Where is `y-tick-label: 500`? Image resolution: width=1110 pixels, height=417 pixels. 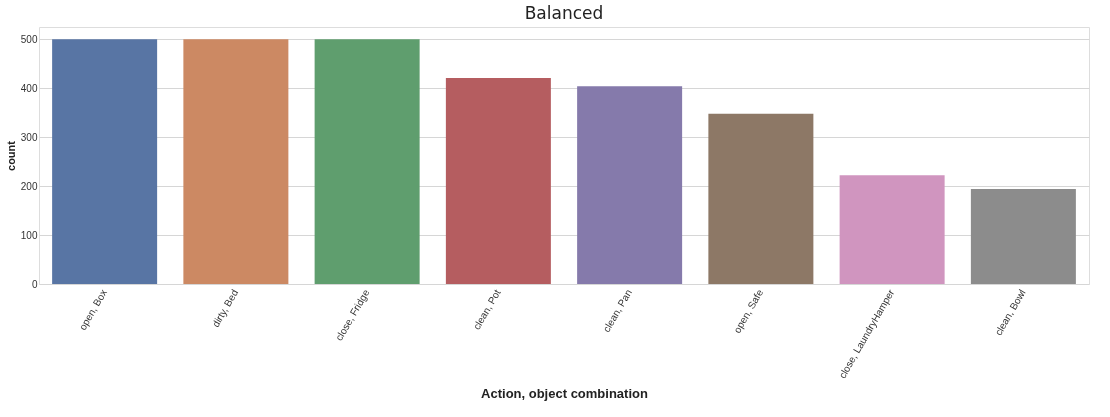 y-tick-label: 500 is located at coordinates (29, 39).